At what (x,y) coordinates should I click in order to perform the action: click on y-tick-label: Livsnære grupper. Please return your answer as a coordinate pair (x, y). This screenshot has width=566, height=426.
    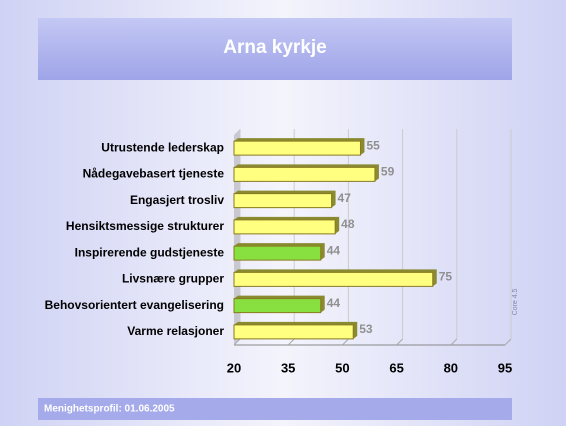
    Looking at the image, I should click on (173, 279).